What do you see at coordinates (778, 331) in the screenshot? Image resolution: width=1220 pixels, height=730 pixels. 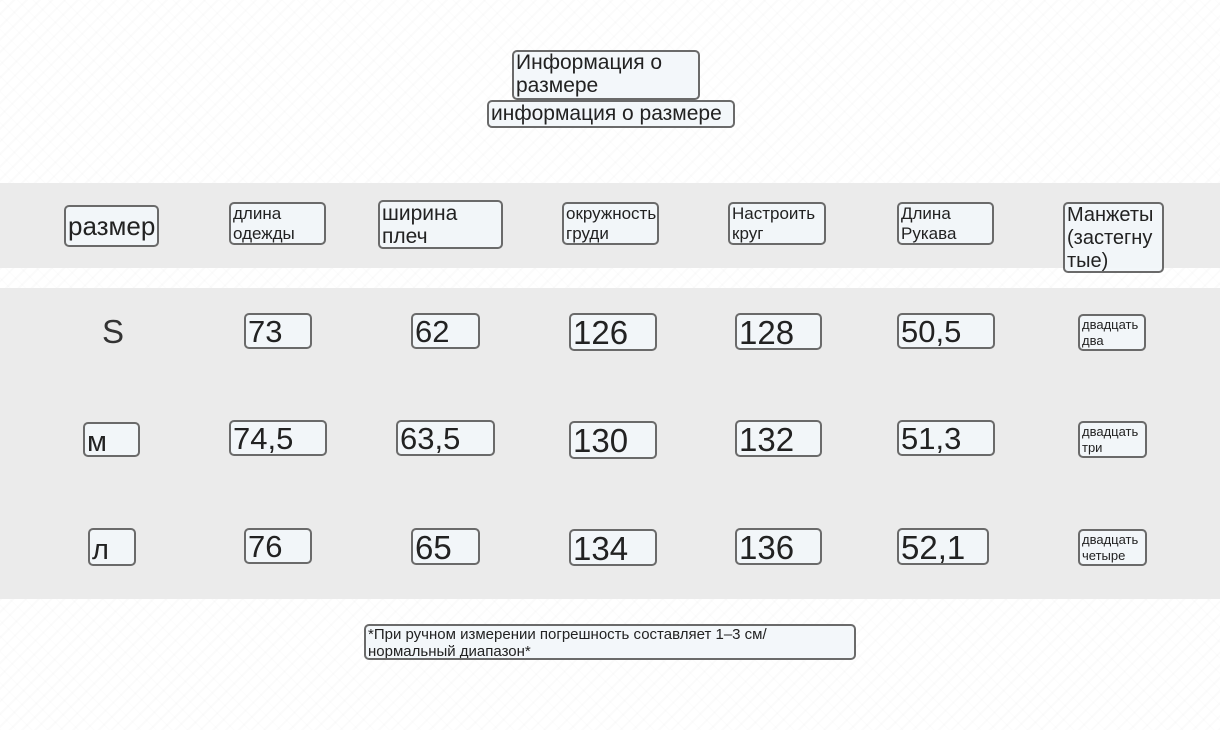 I see `value-cell: 128` at bounding box center [778, 331].